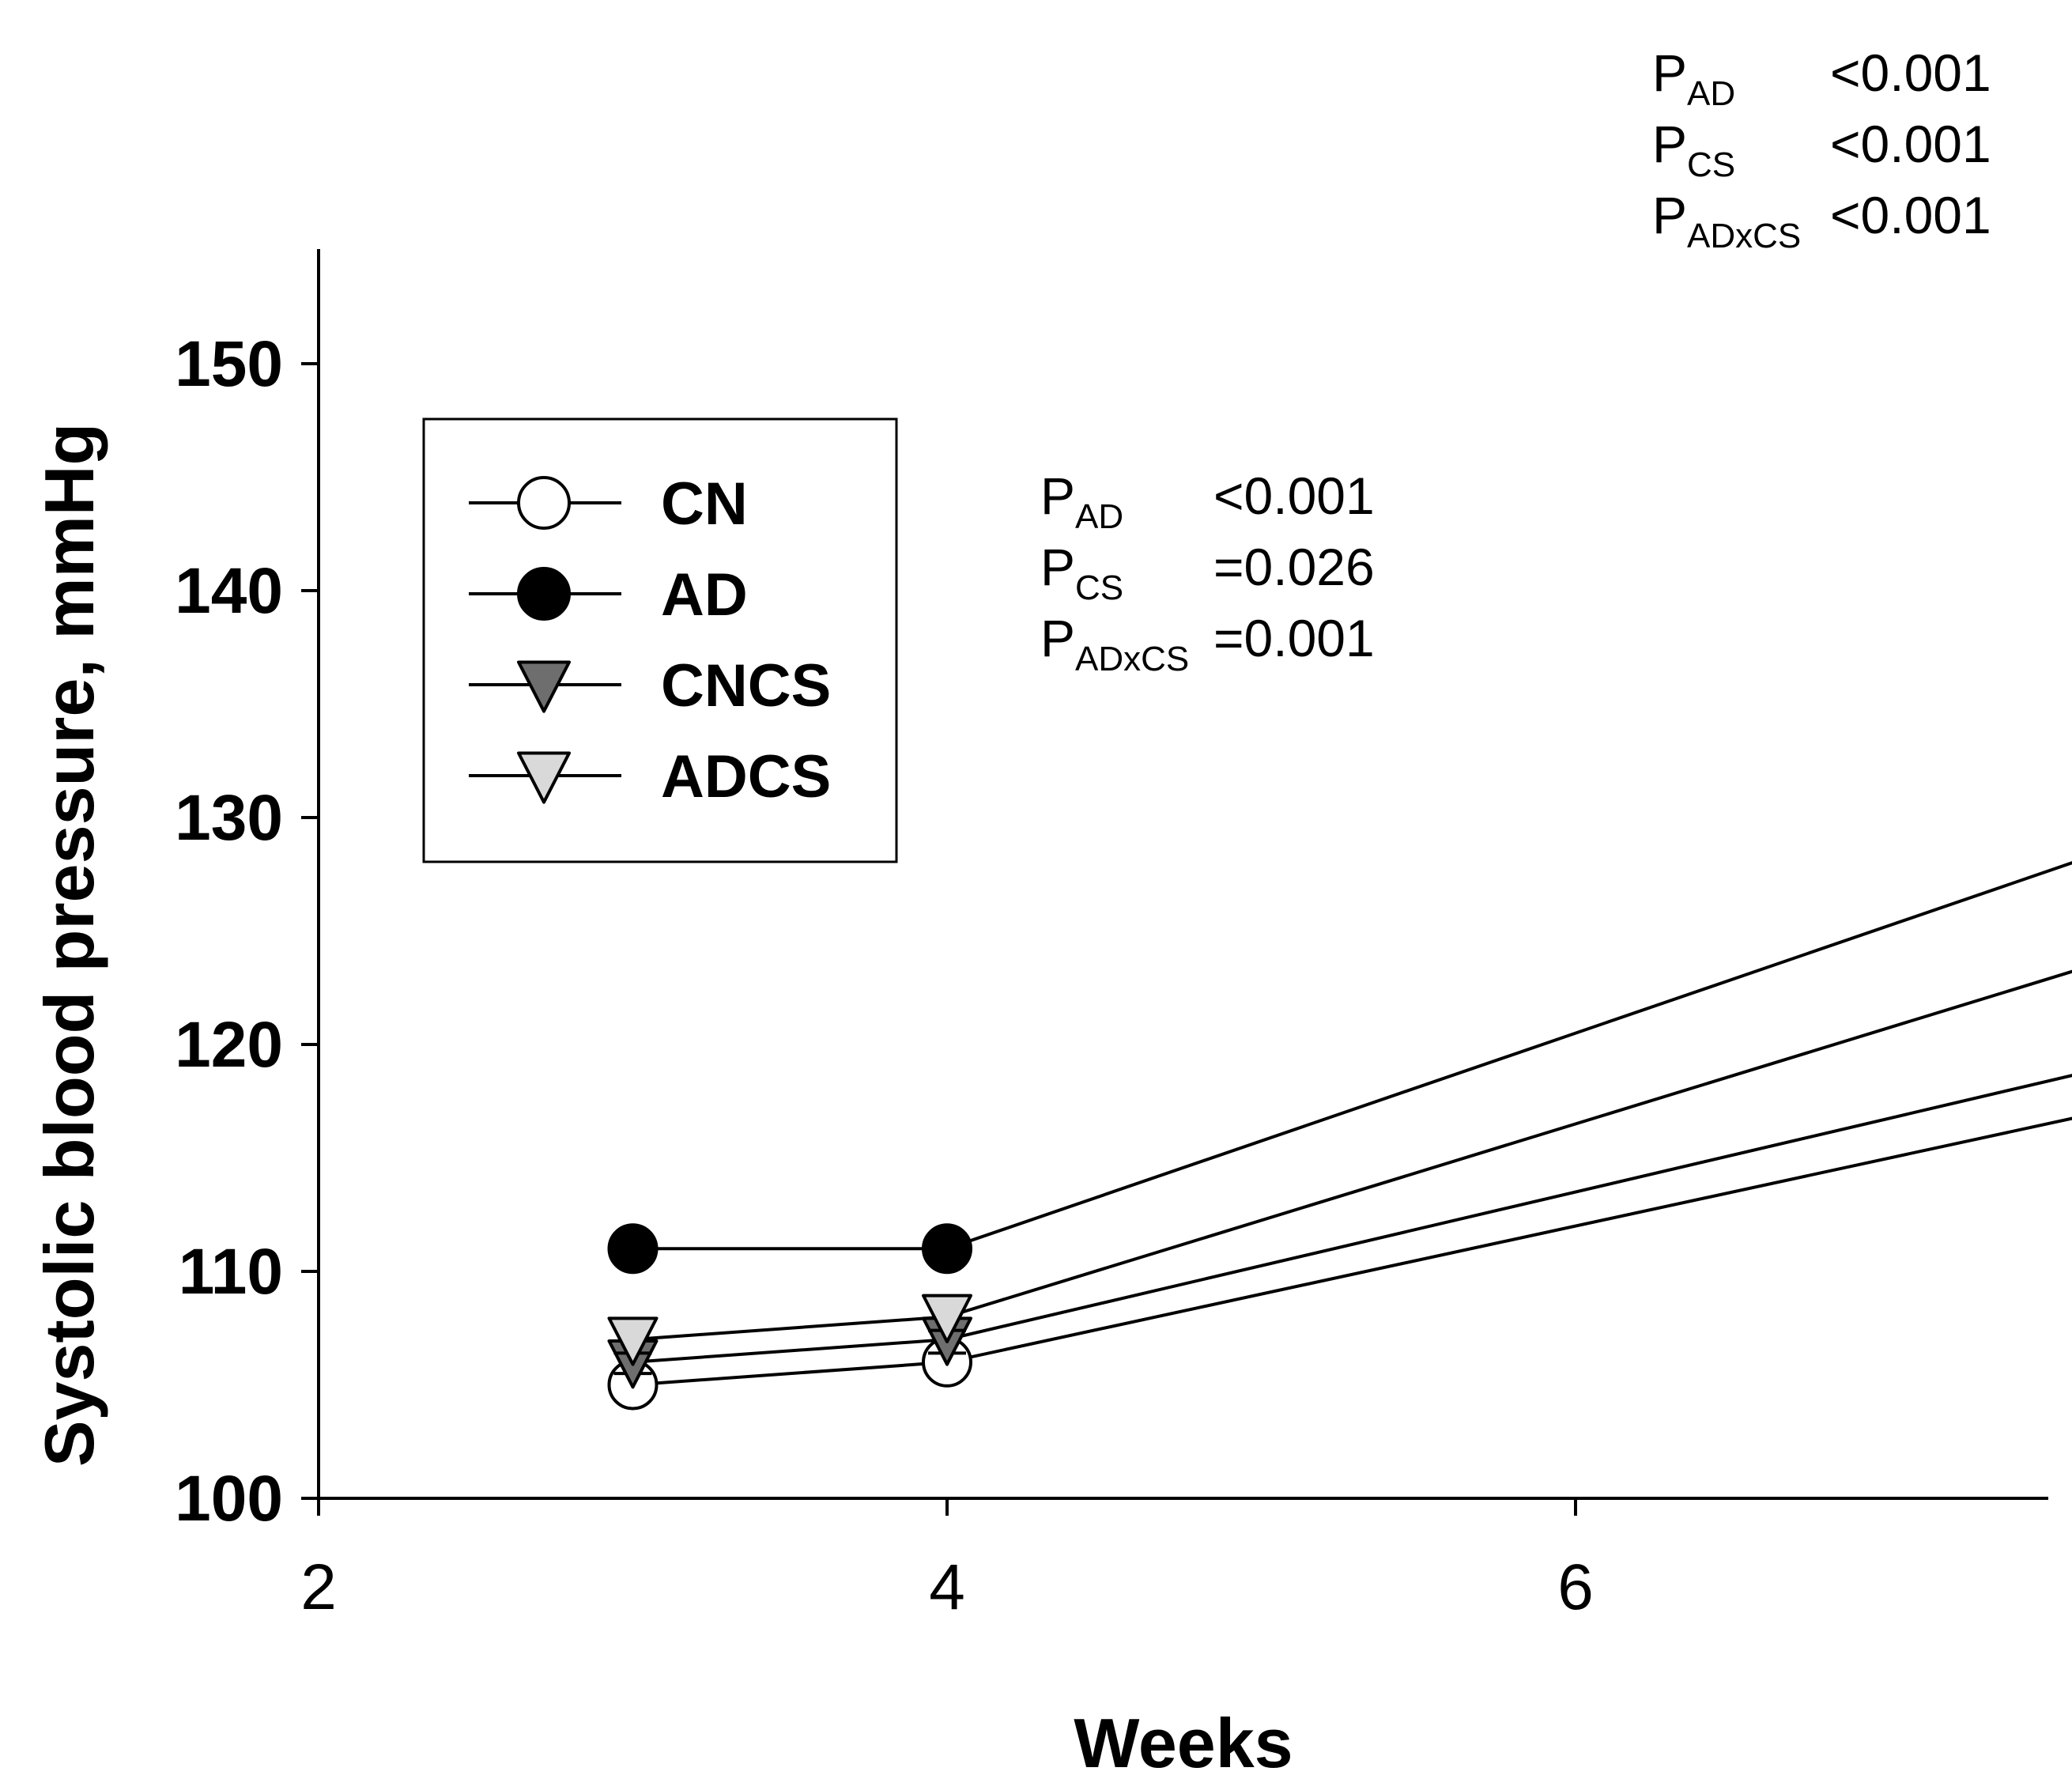  What do you see at coordinates (705, 595) in the screenshot?
I see `legend-label-ad: AD` at bounding box center [705, 595].